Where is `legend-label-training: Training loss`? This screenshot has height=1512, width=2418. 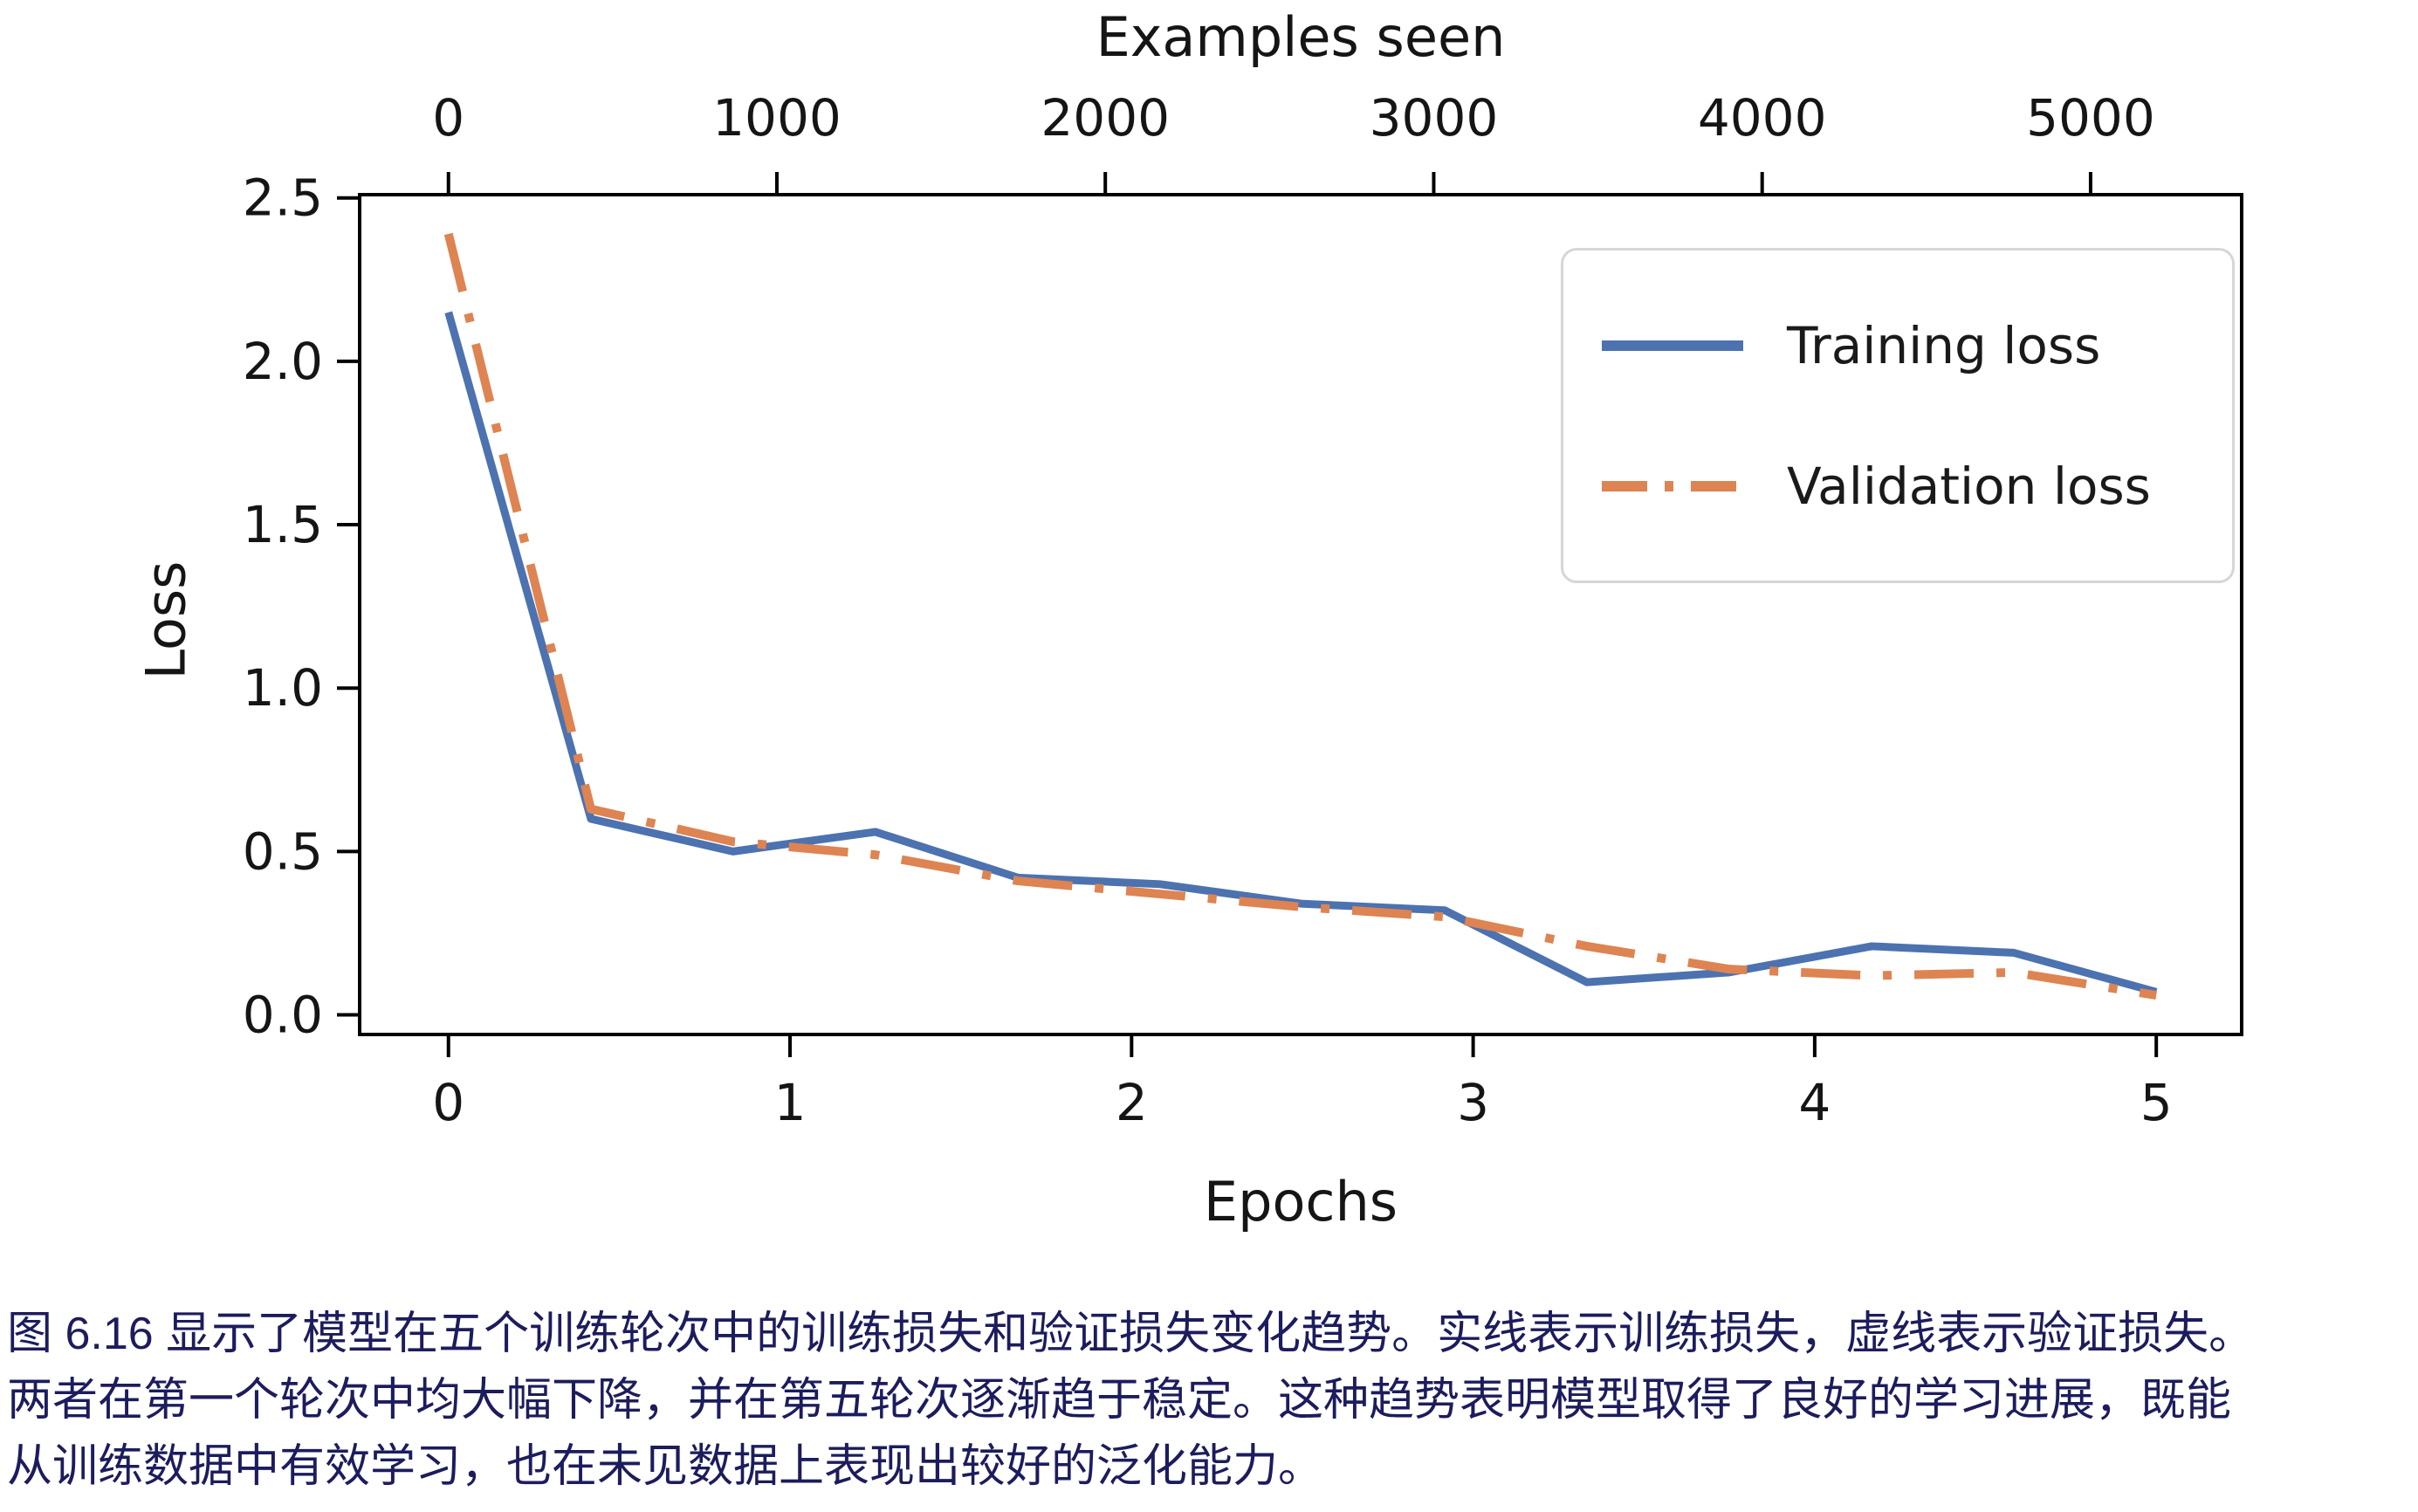 legend-label-training: Training loss is located at coordinates (1944, 345).